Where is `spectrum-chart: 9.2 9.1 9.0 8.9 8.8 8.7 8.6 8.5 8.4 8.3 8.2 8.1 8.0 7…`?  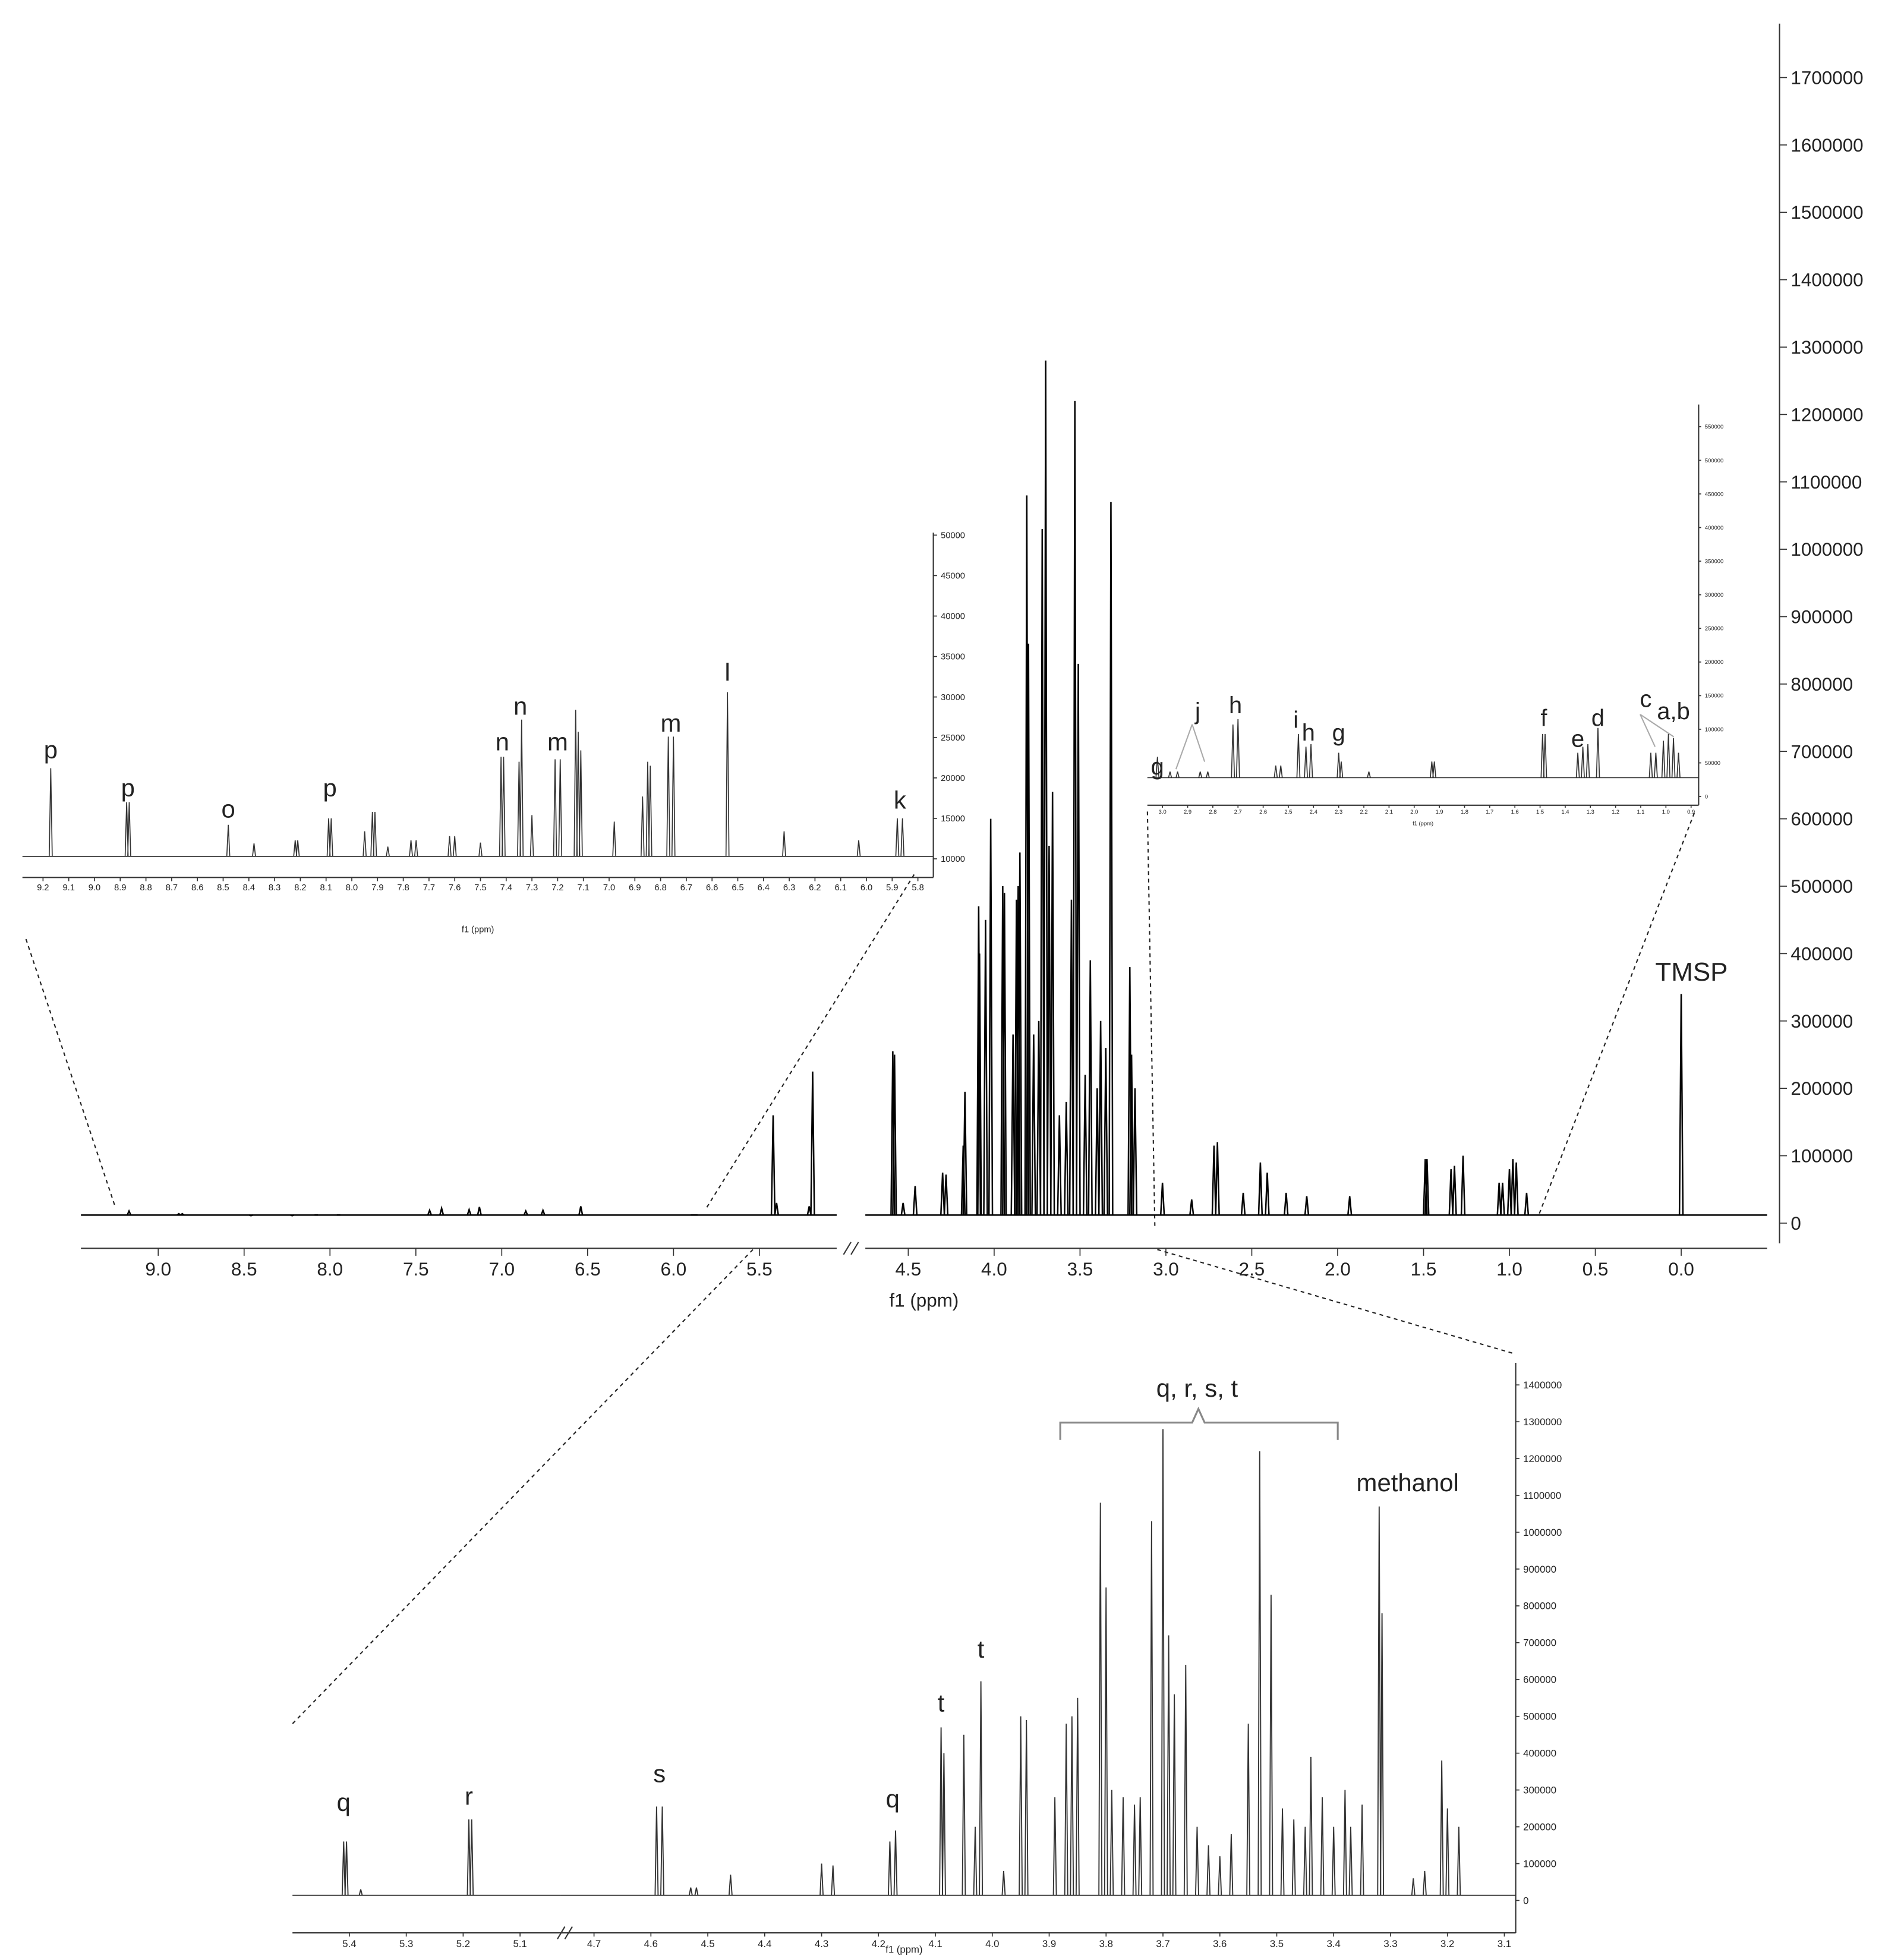 spectrum-chart: 9.2 9.1 9.0 8.9 8.8 8.7 8.6 8.5 8.4 8.3 8.2 8.1 8.0 7… is located at coordinates (494, 732).